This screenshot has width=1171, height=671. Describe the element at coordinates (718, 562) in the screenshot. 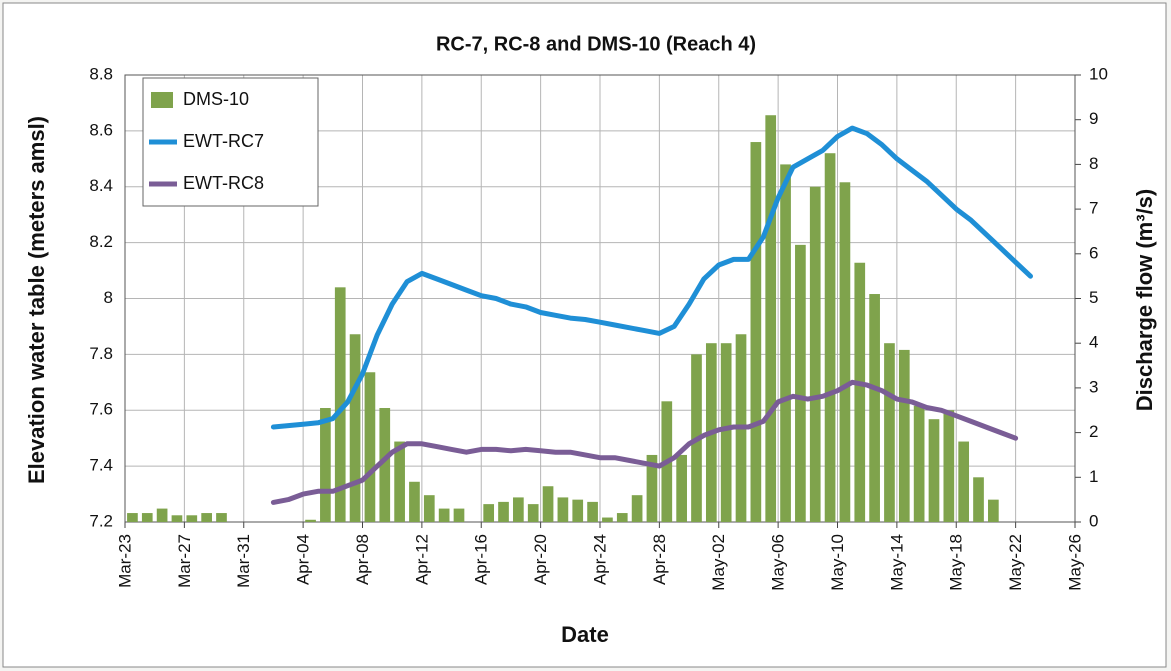

I see `x-tick-label: May-02` at that location.